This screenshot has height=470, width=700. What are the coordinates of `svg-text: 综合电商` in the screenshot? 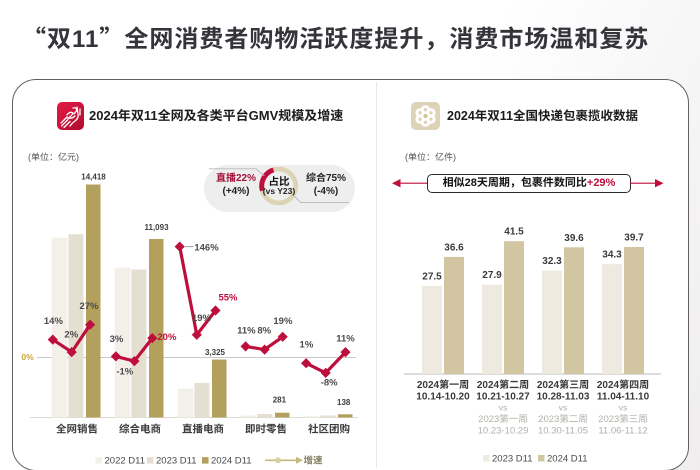 It's located at (140, 429).